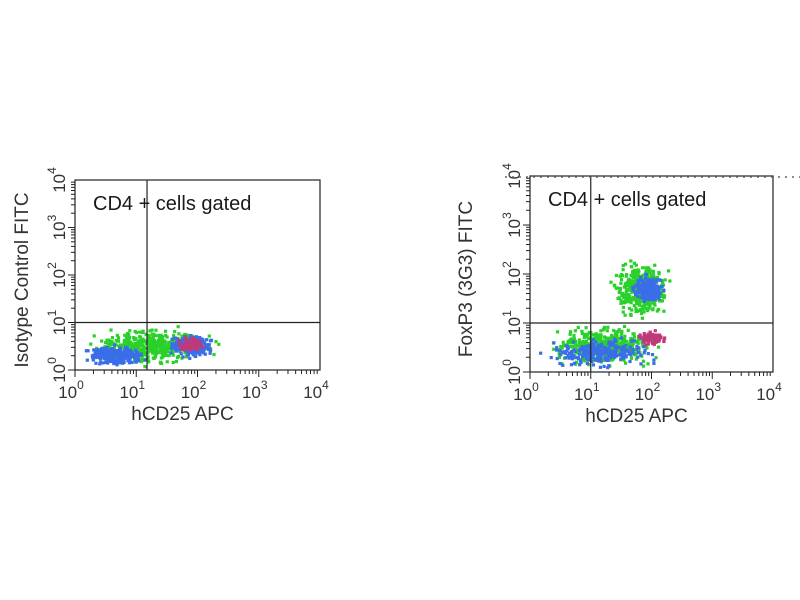 The height and width of the screenshot is (600, 800). Describe the element at coordinates (194, 390) in the screenshot. I see `x-tick-label: 10²` at that location.